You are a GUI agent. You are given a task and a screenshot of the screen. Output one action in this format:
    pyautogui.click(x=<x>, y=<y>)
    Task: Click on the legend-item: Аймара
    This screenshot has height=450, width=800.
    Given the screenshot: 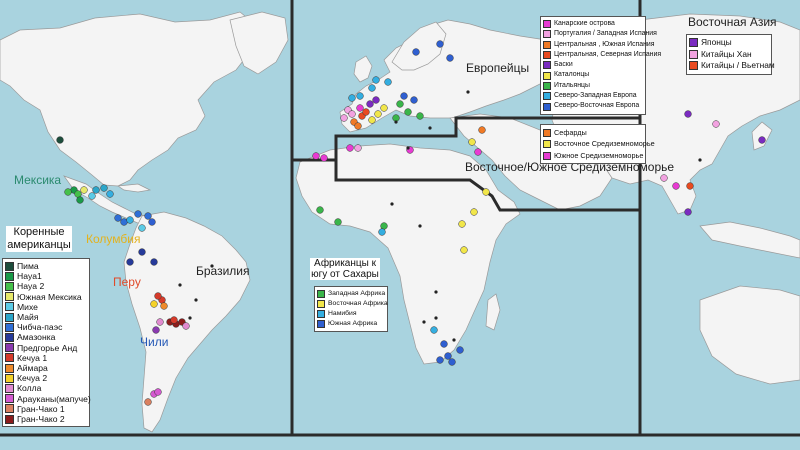 What is the action you would take?
    pyautogui.click(x=46, y=368)
    